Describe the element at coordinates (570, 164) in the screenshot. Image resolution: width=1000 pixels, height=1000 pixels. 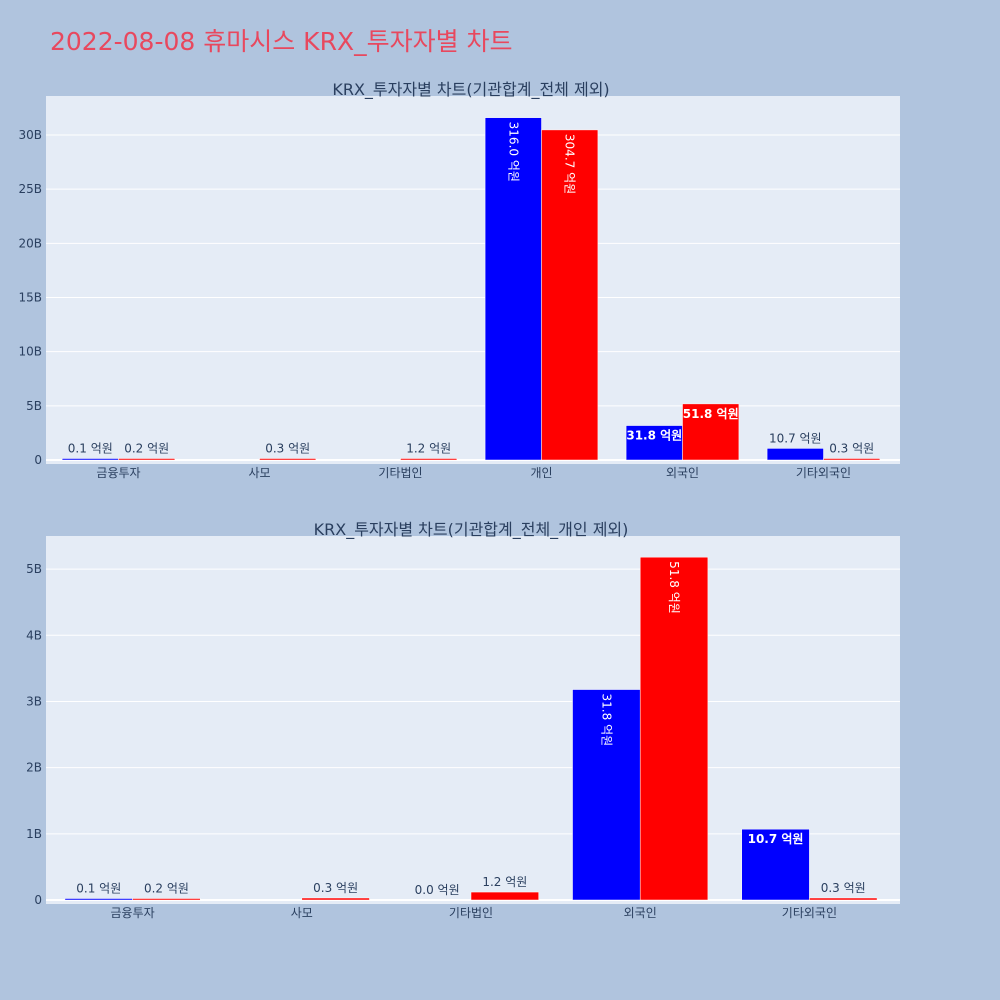
I see `data-label: 304.7 억원` at that location.